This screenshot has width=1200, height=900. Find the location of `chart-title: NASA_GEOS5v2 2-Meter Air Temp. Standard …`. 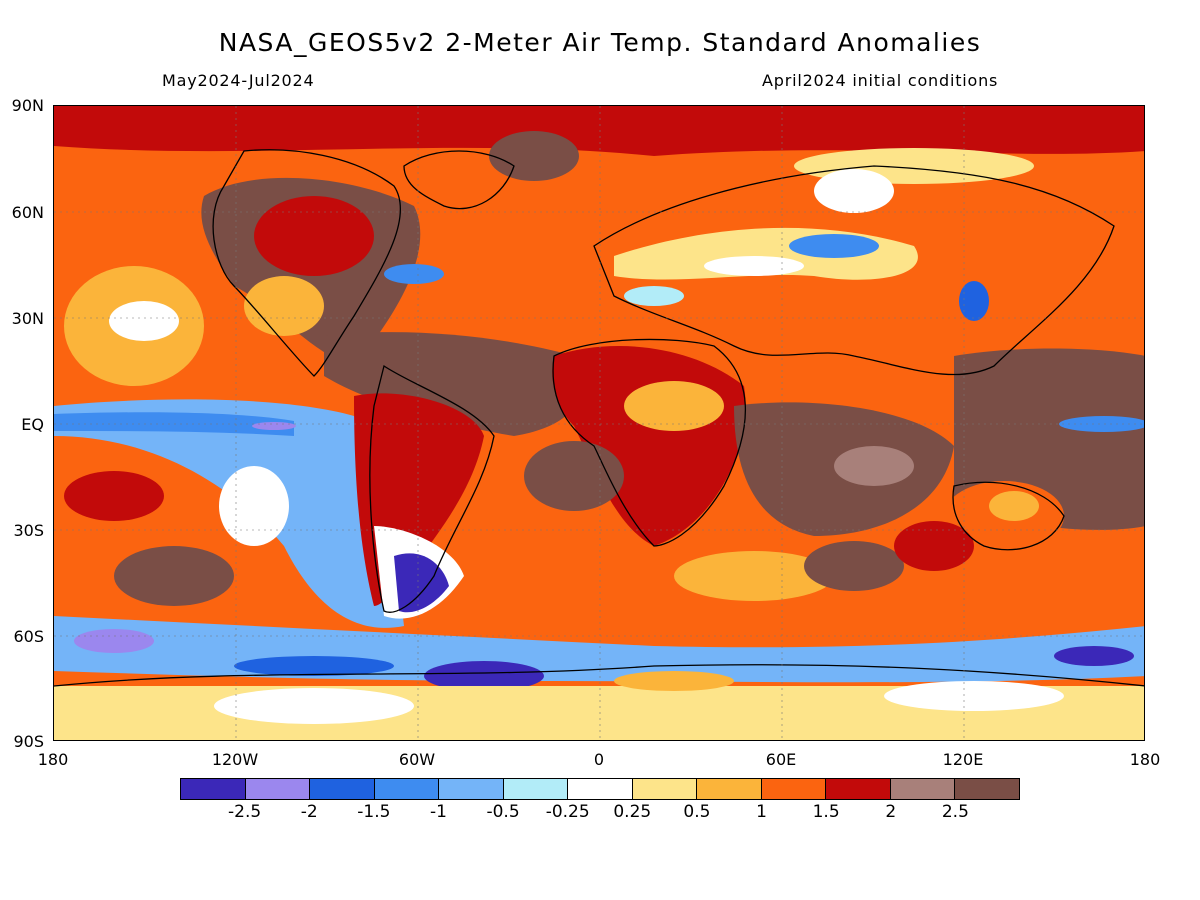

chart-title: NASA_GEOS5v2 2-Meter Air Temp. Standard … is located at coordinates (600, 42).